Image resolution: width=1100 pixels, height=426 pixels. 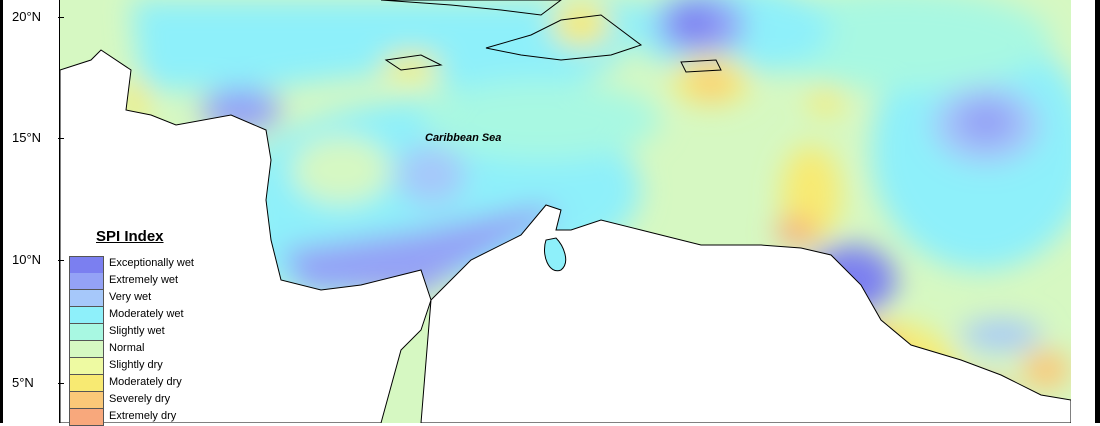 I want to click on hispaniola, so click(x=564, y=37).